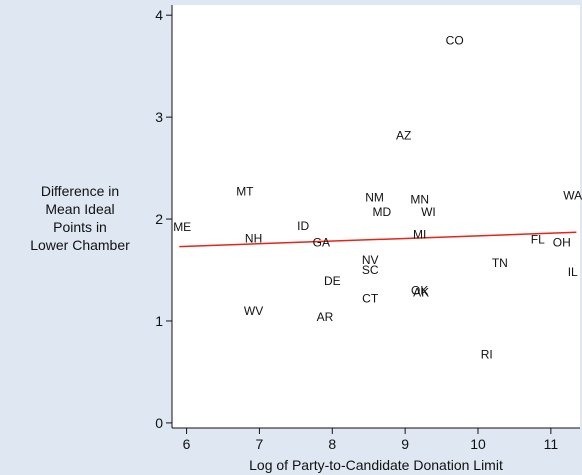  I want to click on y-axis-ticks: 0 1 2 3 4, so click(163, 219).